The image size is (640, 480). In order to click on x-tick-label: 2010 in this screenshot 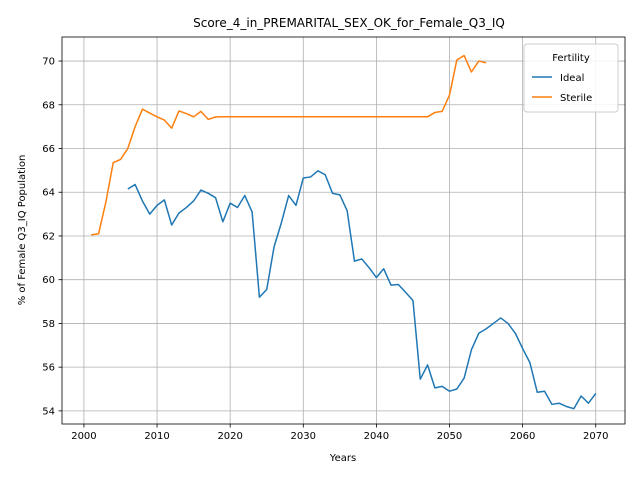, I will do `click(156, 436)`.